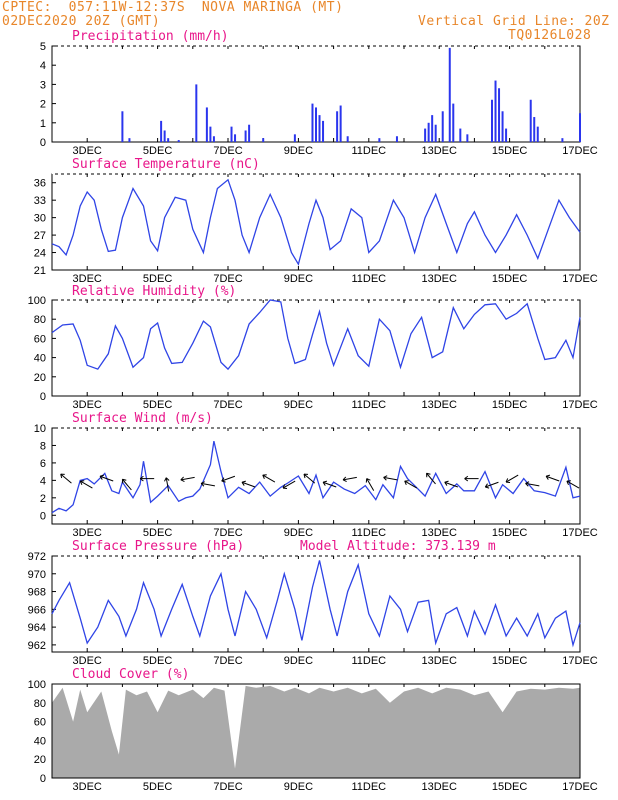 Image resolution: width=618 pixels, height=800 pixels. I want to click on y-tick-label: 966, so click(37, 610).